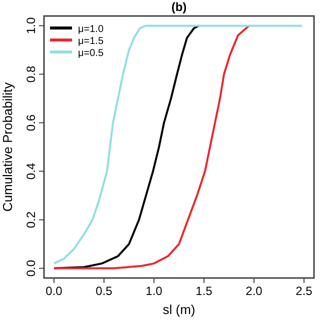 The height and width of the screenshot is (320, 320). I want to click on y-tick-label: 0.6, so click(31, 123).